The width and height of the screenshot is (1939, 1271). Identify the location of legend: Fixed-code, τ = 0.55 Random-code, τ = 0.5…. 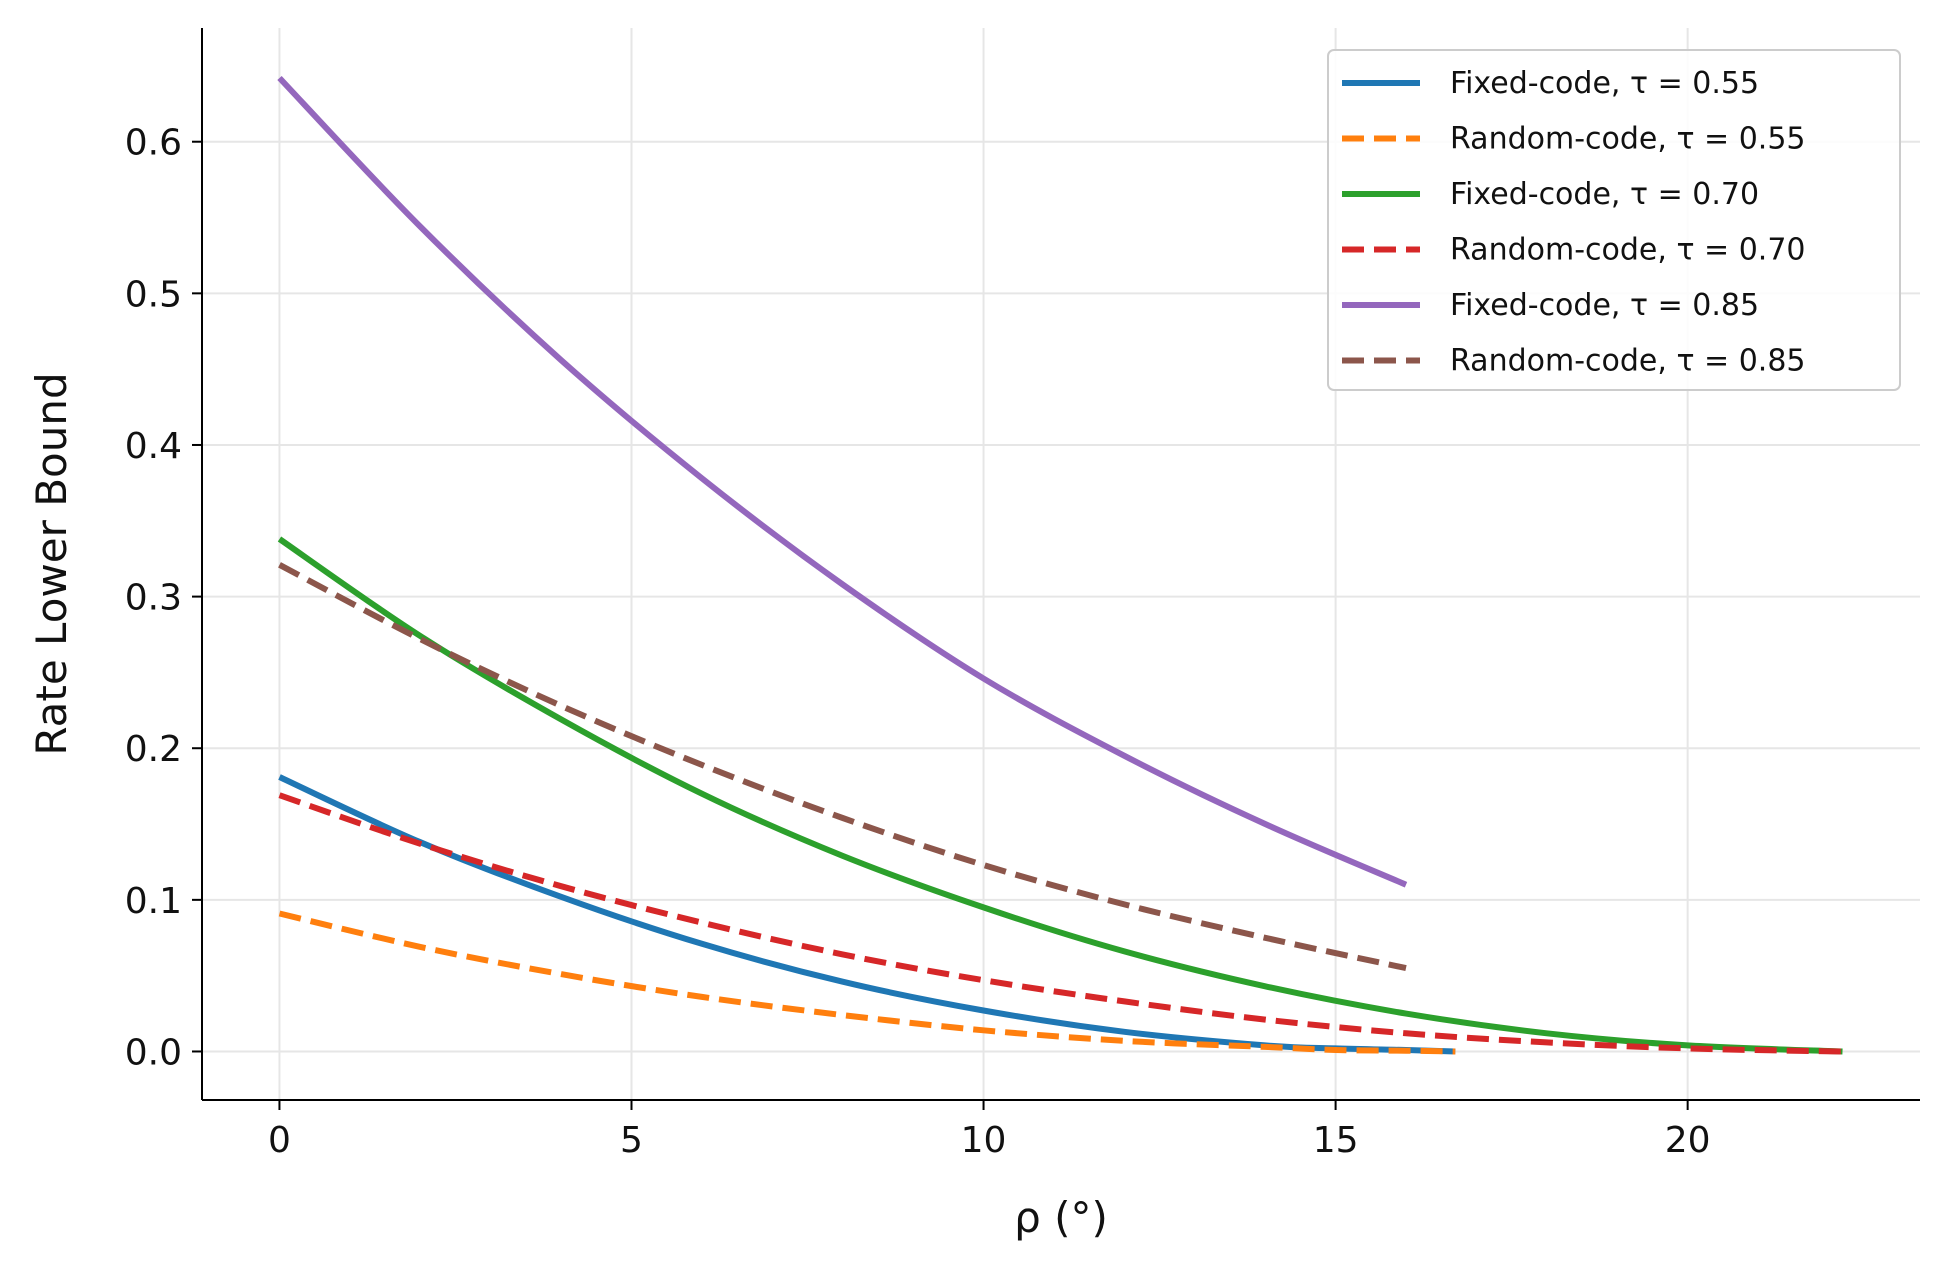
(1614, 220).